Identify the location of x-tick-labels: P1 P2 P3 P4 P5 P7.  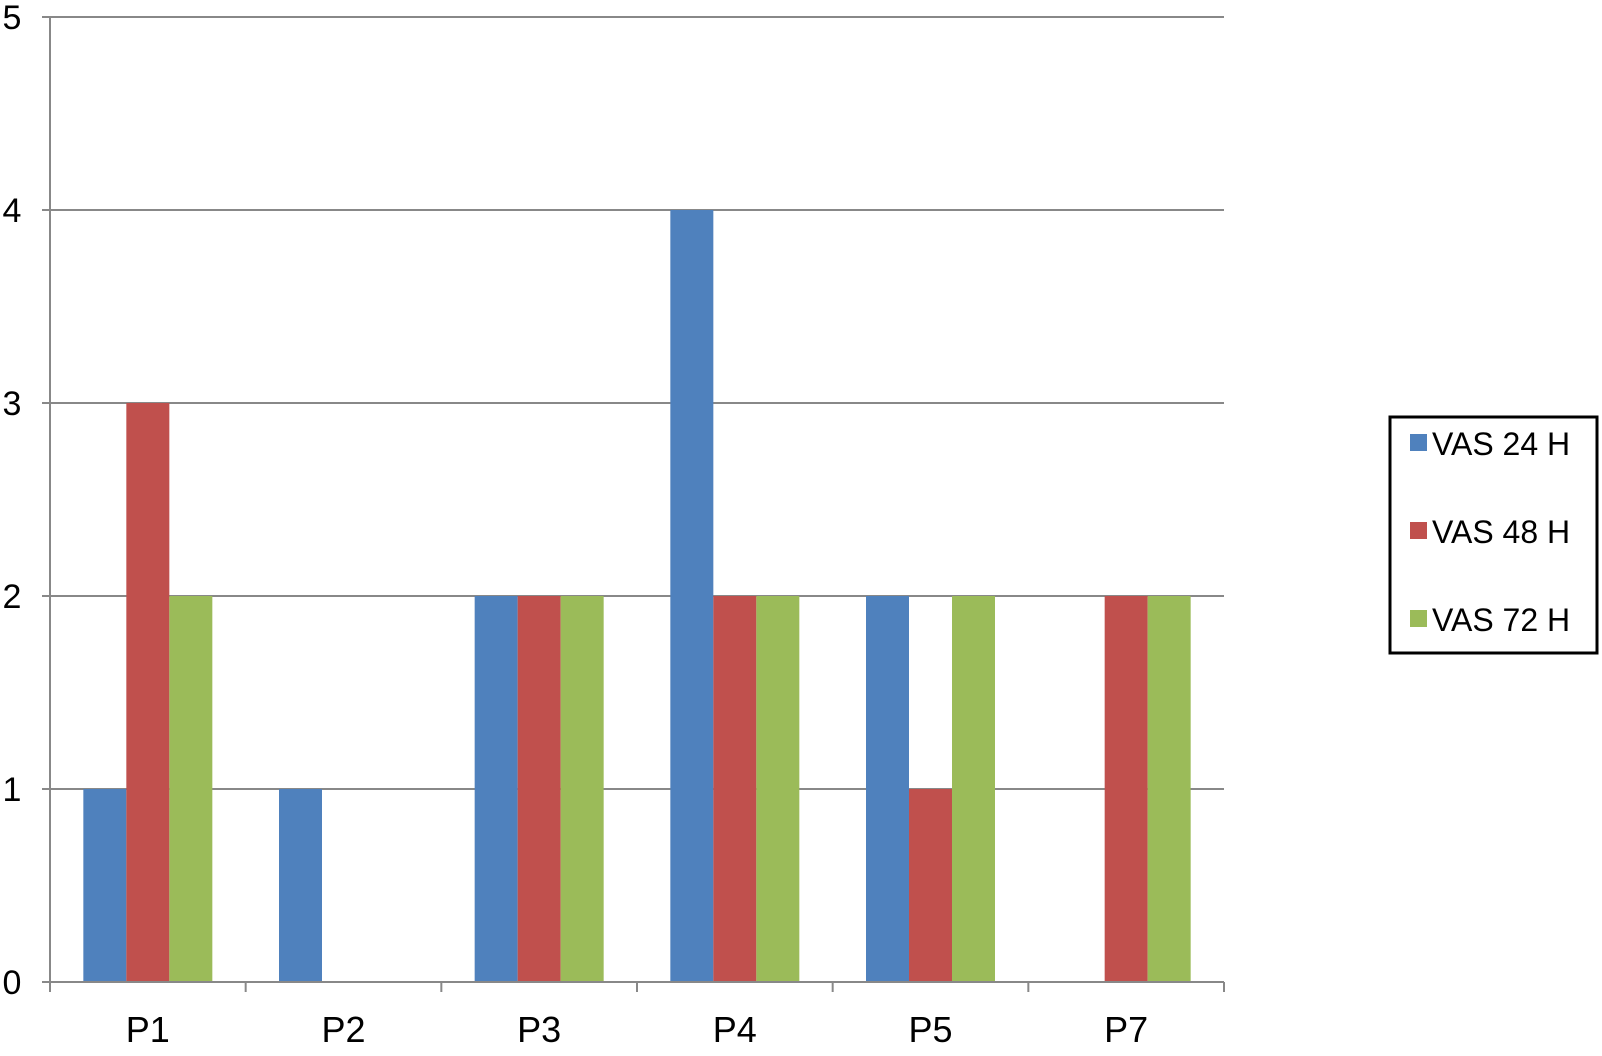
(637, 1029).